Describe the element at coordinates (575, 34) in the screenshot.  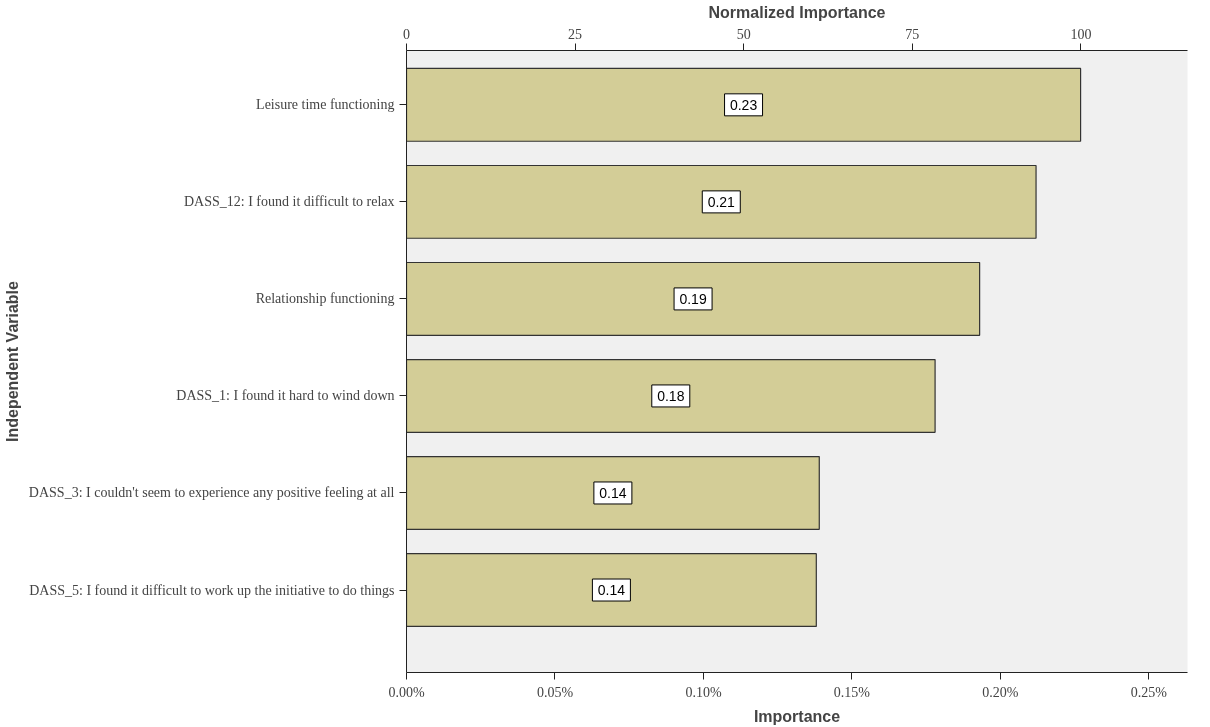
I see `x2-tick-label: 25` at that location.